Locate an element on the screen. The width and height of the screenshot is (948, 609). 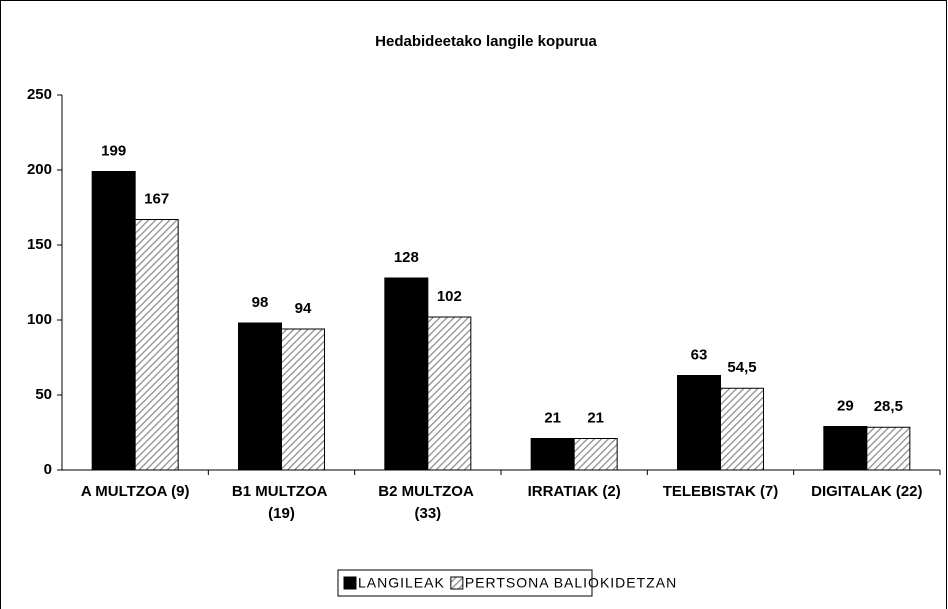
legend-frame is located at coordinates (465, 583).